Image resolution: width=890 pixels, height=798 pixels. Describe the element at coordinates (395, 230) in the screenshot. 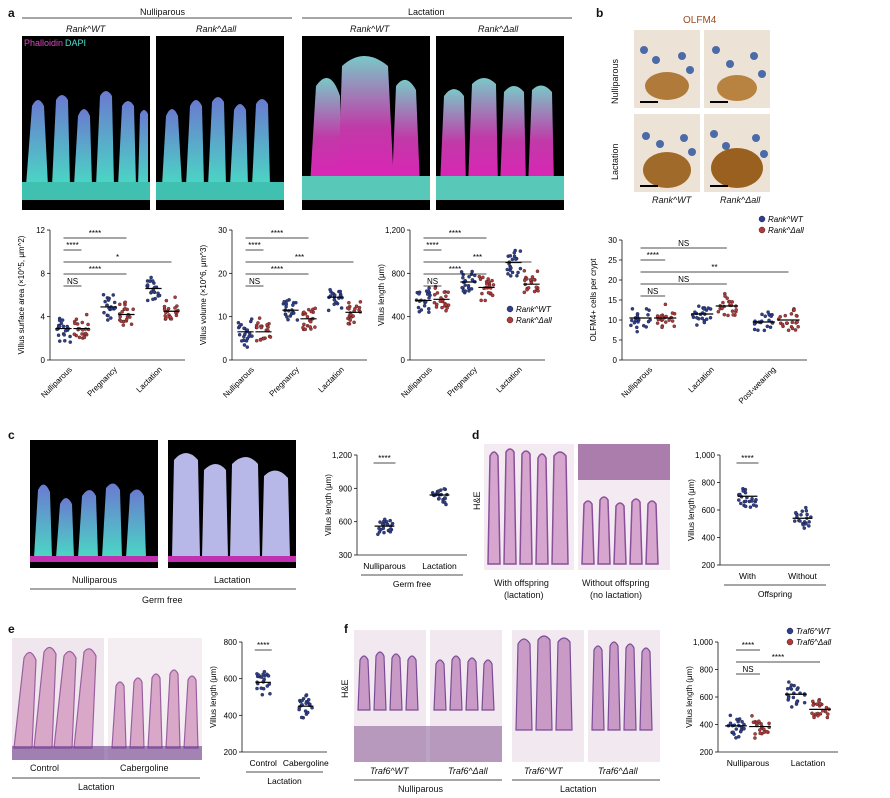

I see `a3-ytick-label: 1,200` at that location.